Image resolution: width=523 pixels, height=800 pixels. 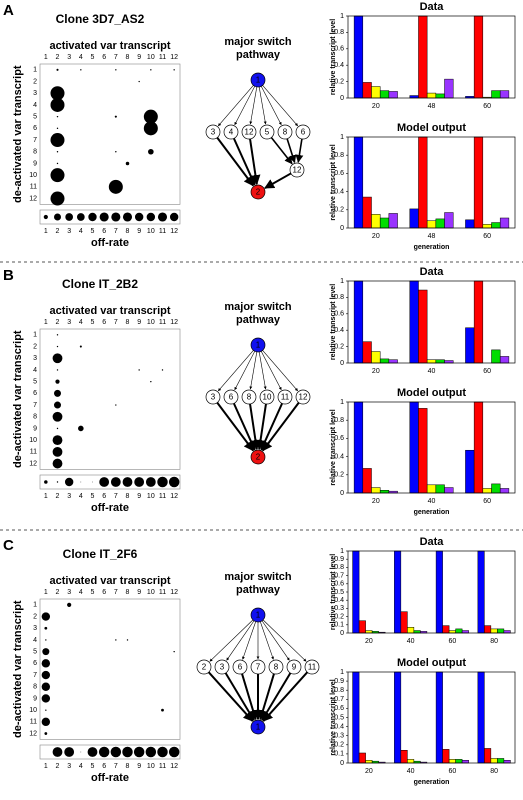 I want to click on y-tick-label: 0.7, so click(x=339, y=699).